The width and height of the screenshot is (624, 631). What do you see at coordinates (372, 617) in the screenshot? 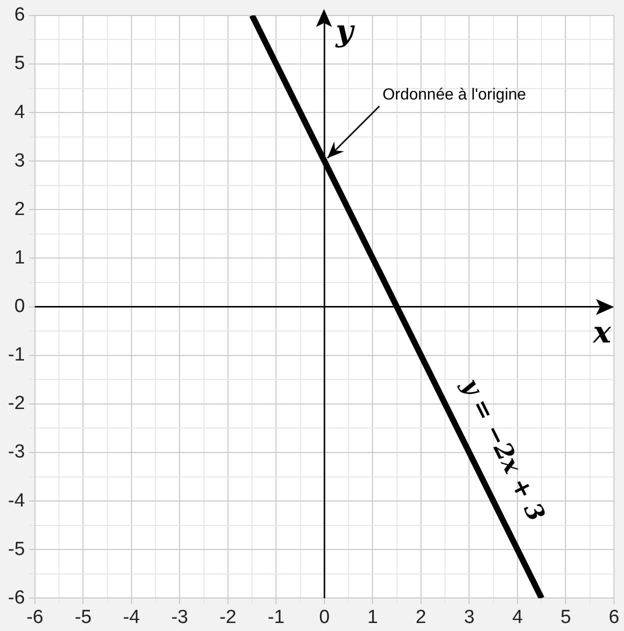
I see `x-tick-label: 1` at bounding box center [372, 617].